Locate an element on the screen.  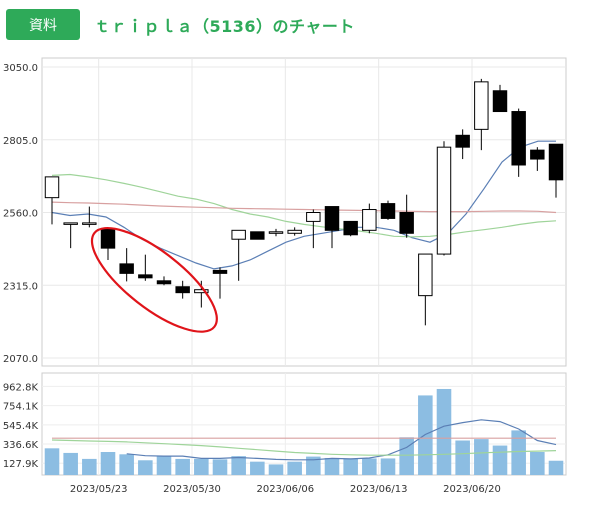
page-title: ｔｒｉｐｌａ（5136）のチャート is located at coordinates (224, 26).